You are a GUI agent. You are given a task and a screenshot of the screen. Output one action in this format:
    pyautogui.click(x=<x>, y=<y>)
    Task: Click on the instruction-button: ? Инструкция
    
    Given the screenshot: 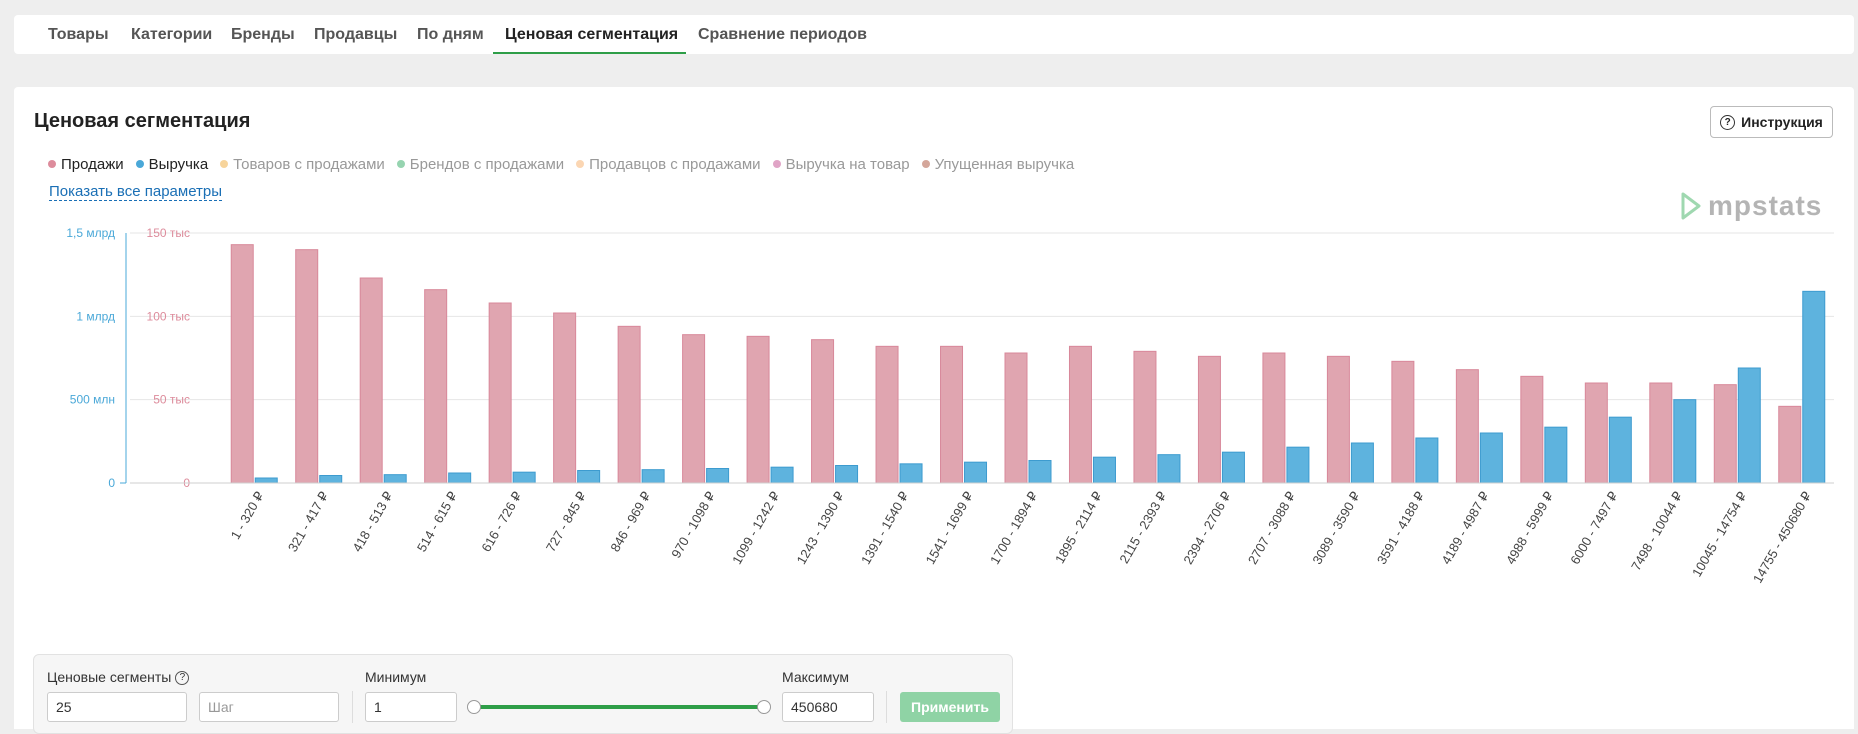 What is the action you would take?
    pyautogui.click(x=1771, y=122)
    